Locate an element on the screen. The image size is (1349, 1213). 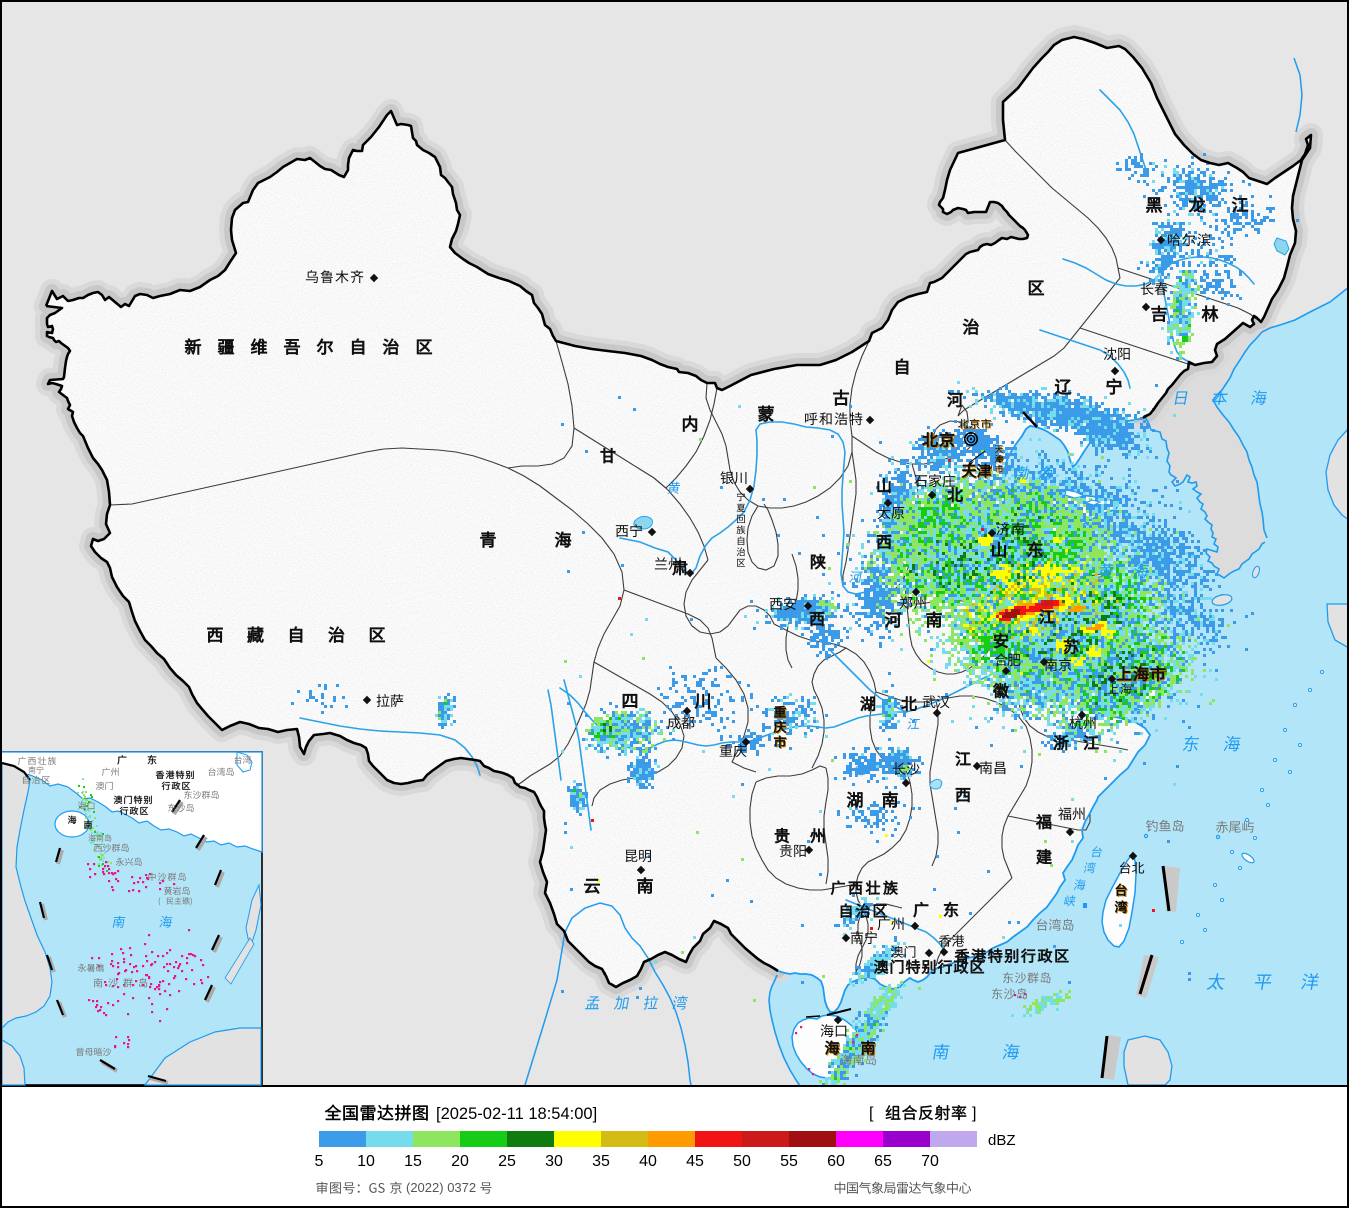
svg-text: 50 is located at coordinates (742, 1161).